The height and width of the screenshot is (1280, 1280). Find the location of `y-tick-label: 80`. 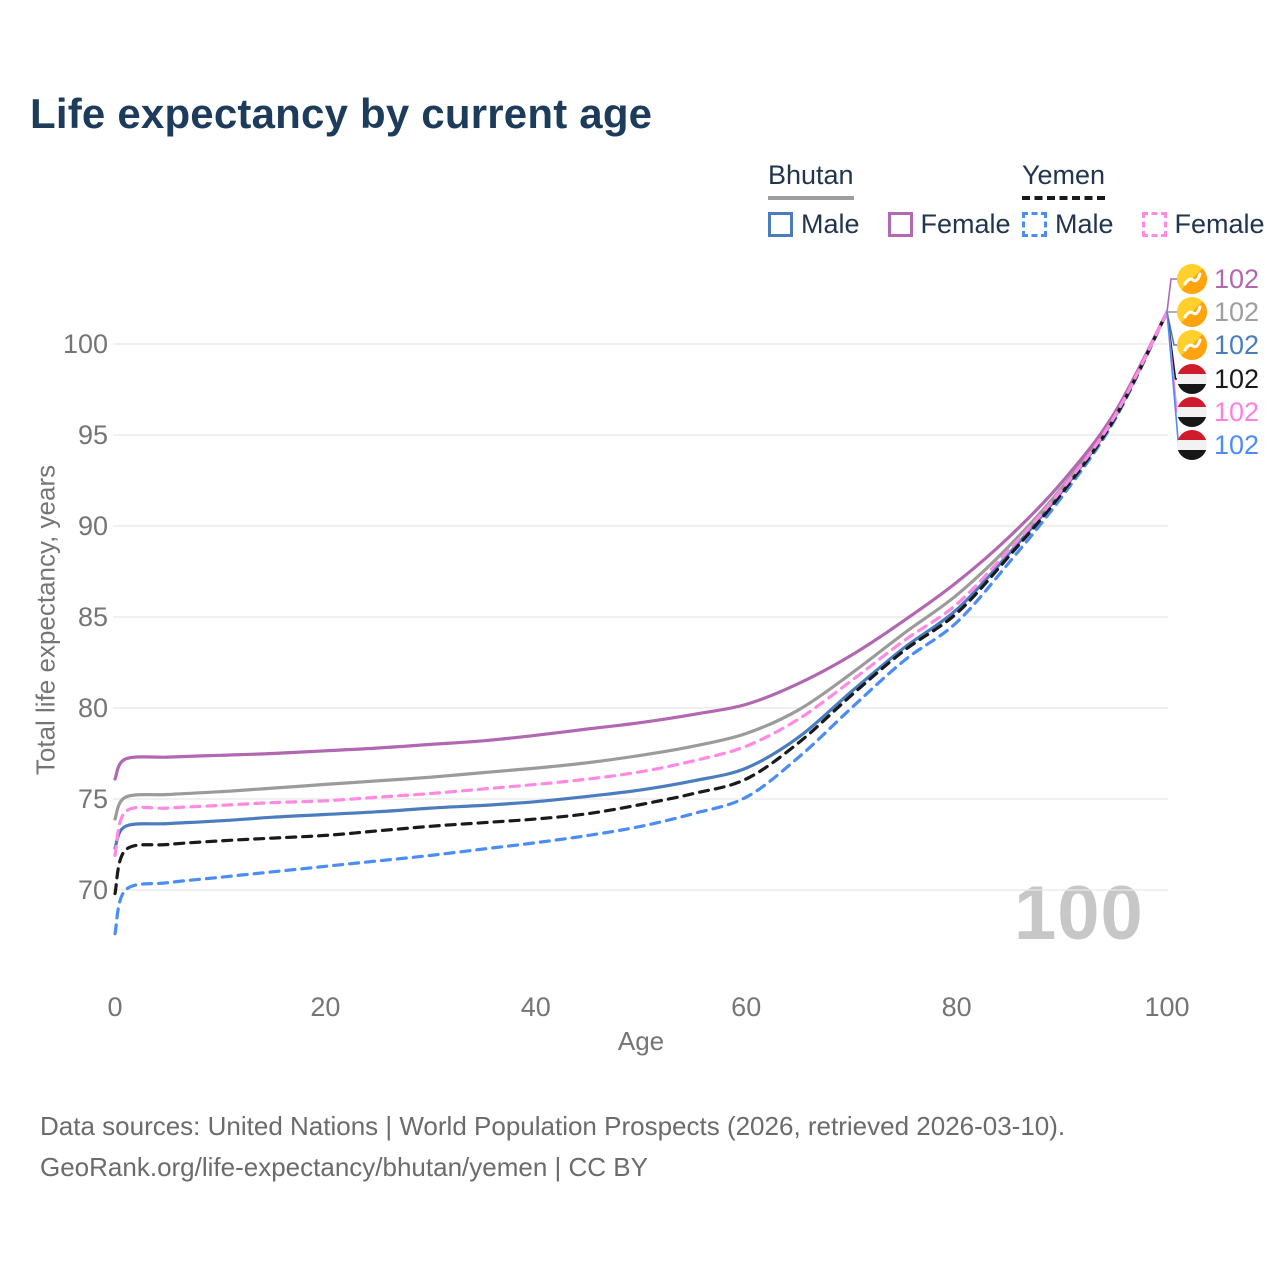

y-tick-label: 80 is located at coordinates (93, 708).